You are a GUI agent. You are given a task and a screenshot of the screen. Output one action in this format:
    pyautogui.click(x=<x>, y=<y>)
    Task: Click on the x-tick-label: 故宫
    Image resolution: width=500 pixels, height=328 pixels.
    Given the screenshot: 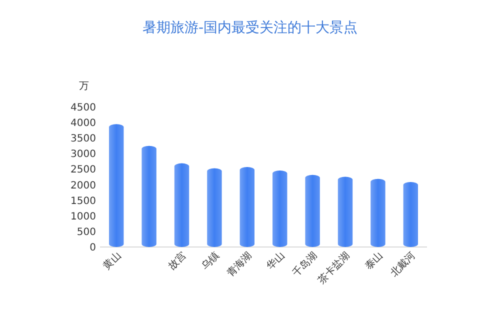 What is the action you would take?
    pyautogui.click(x=177, y=261)
    